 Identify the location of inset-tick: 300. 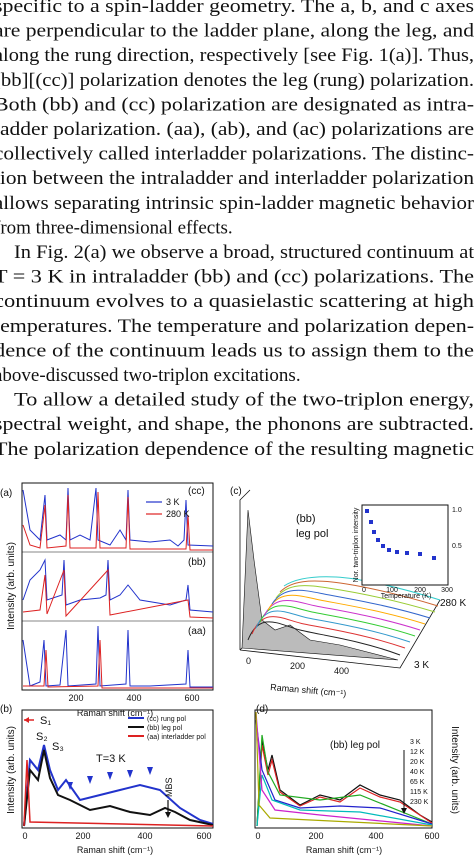
(447, 590).